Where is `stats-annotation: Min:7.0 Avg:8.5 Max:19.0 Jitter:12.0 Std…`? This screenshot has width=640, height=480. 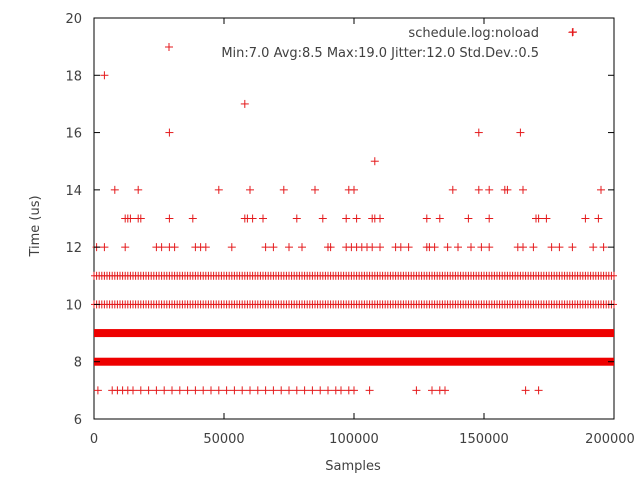
stats-annotation: Min:7.0 Avg:8.5 Max:19.0 Jitter:12.0 Std… is located at coordinates (380, 53).